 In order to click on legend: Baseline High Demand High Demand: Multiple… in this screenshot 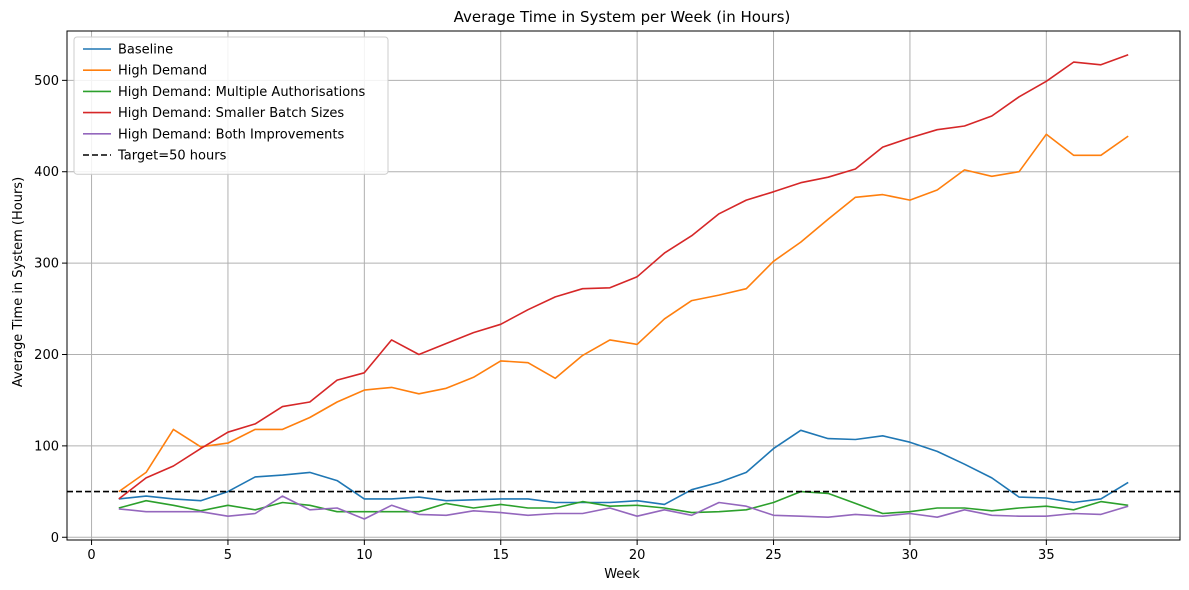, I will do `click(231, 105)`.